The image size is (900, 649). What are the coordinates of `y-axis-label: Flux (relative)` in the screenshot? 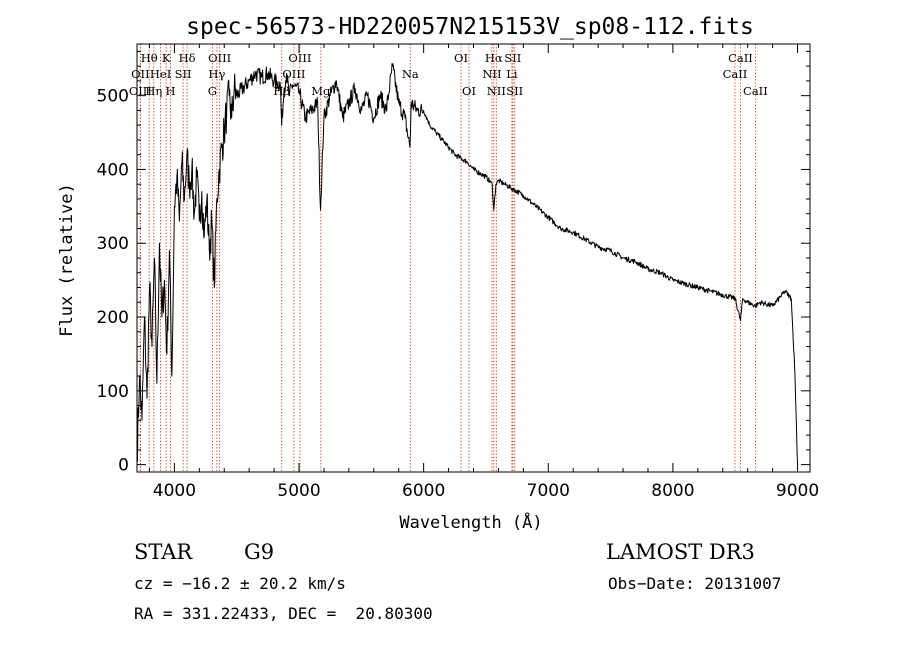 It's located at (67, 260).